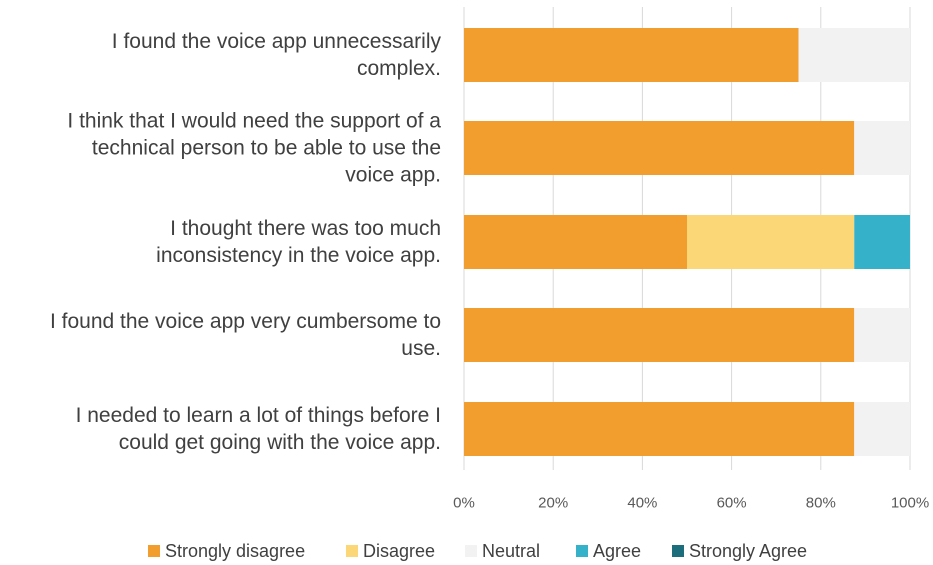  I want to click on category-label: could get going with the voice app., so click(280, 442).